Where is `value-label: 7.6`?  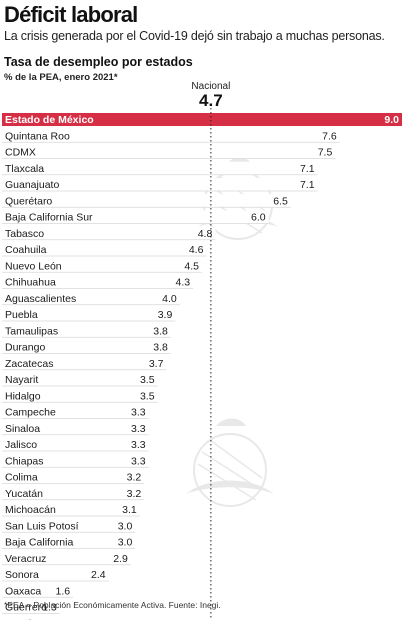 value-label: 7.6 is located at coordinates (329, 136).